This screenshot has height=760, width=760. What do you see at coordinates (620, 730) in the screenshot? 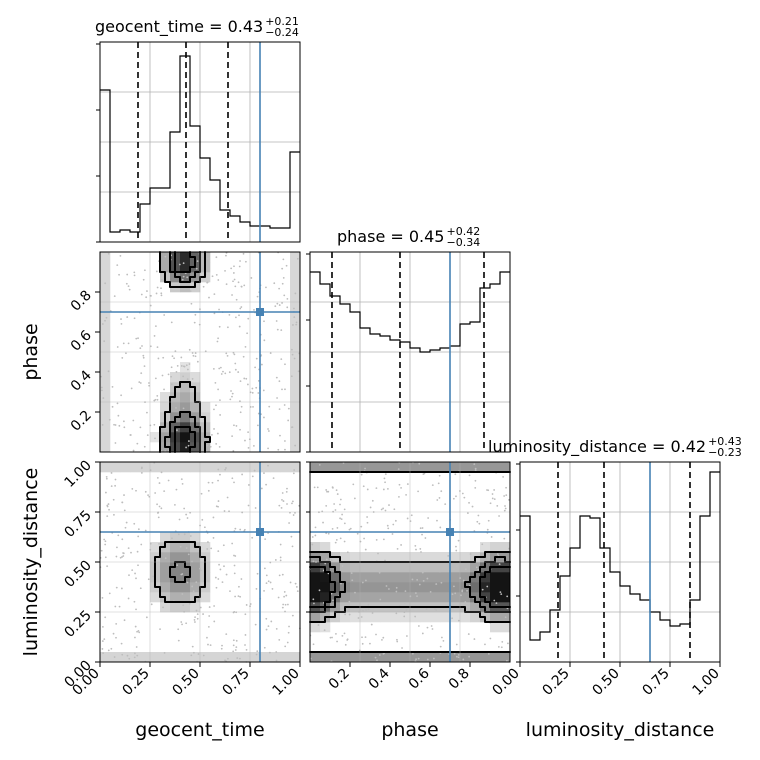
I see `x-axis-label-luminosity_distance: luminosity_distance` at bounding box center [620, 730].